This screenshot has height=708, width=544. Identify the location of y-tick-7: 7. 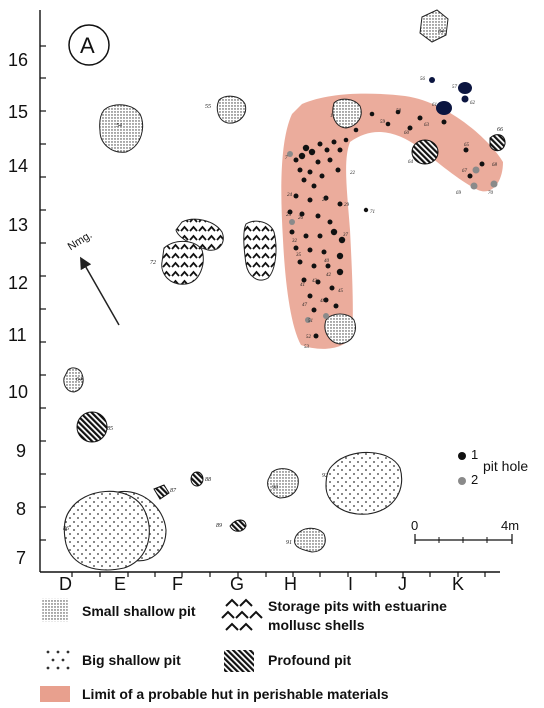
(21, 558).